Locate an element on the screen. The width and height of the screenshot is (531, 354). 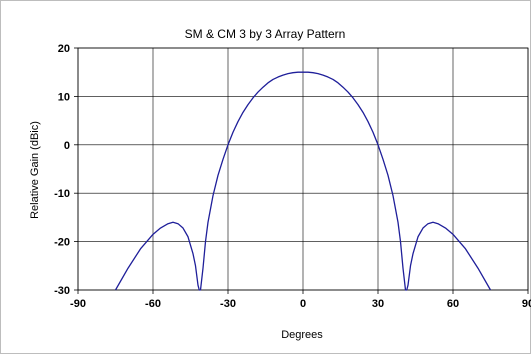
y-tick-label: -10 is located at coordinates (62, 194).